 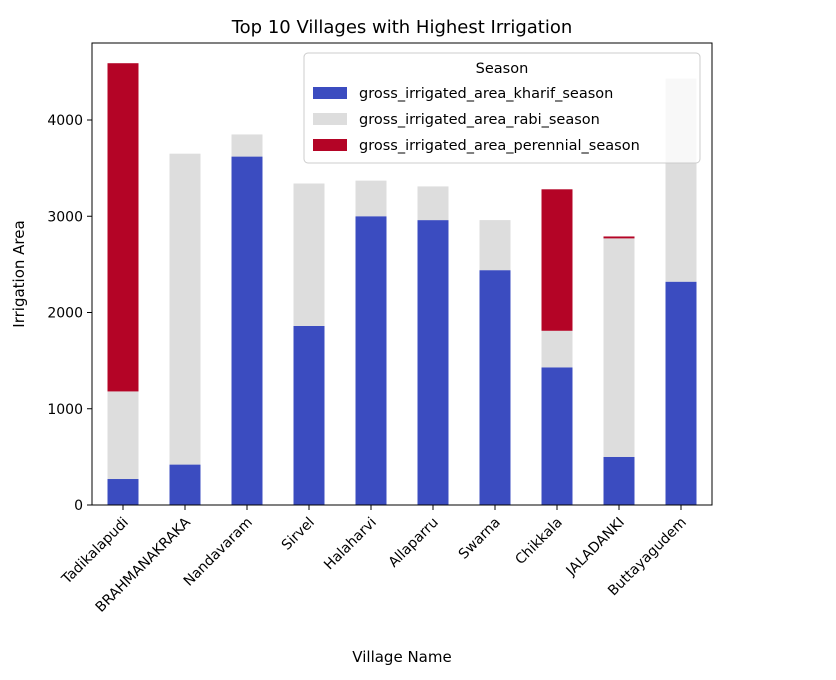 What do you see at coordinates (681, 393) in the screenshot?
I see `bar-buttayagudem-gross-irrigated-area-kharif-season` at bounding box center [681, 393].